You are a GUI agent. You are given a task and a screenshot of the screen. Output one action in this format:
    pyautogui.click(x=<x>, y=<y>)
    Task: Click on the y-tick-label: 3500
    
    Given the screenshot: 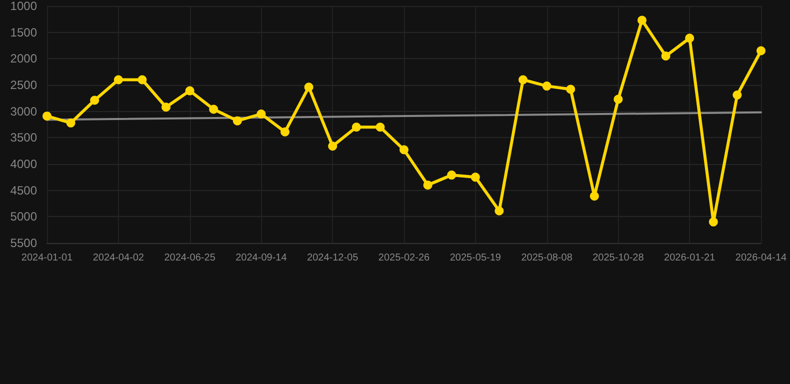 What is the action you would take?
    pyautogui.click(x=24, y=137)
    